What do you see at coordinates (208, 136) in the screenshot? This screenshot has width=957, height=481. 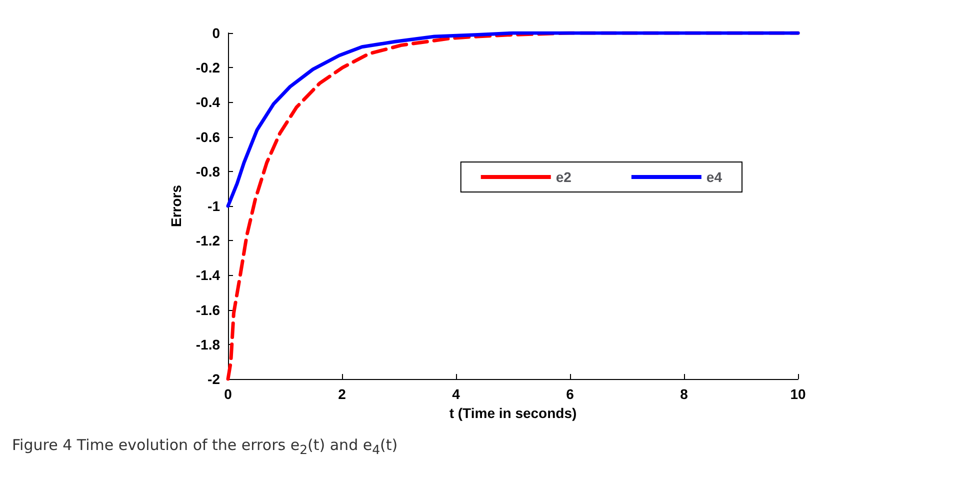 I see `y-tick-label: -0.6` at bounding box center [208, 136].